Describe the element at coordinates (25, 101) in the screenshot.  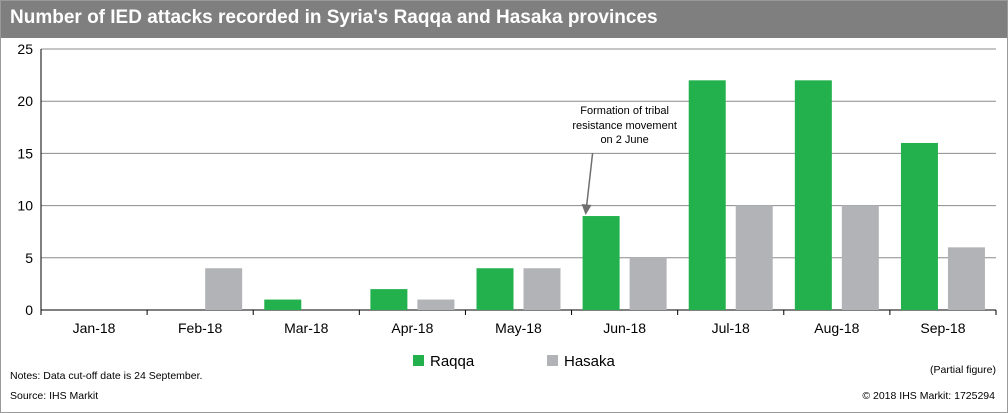
I see `y-tick-label: 20` at that location.